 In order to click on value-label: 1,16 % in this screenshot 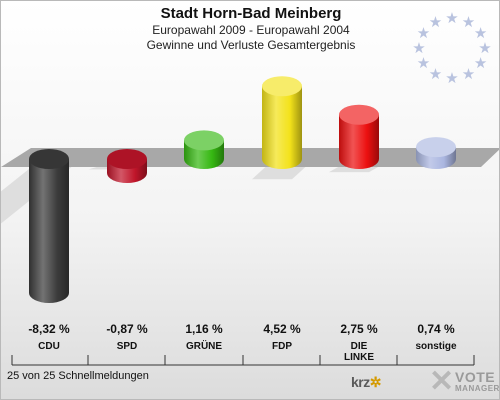, I will do `click(204, 329)`.